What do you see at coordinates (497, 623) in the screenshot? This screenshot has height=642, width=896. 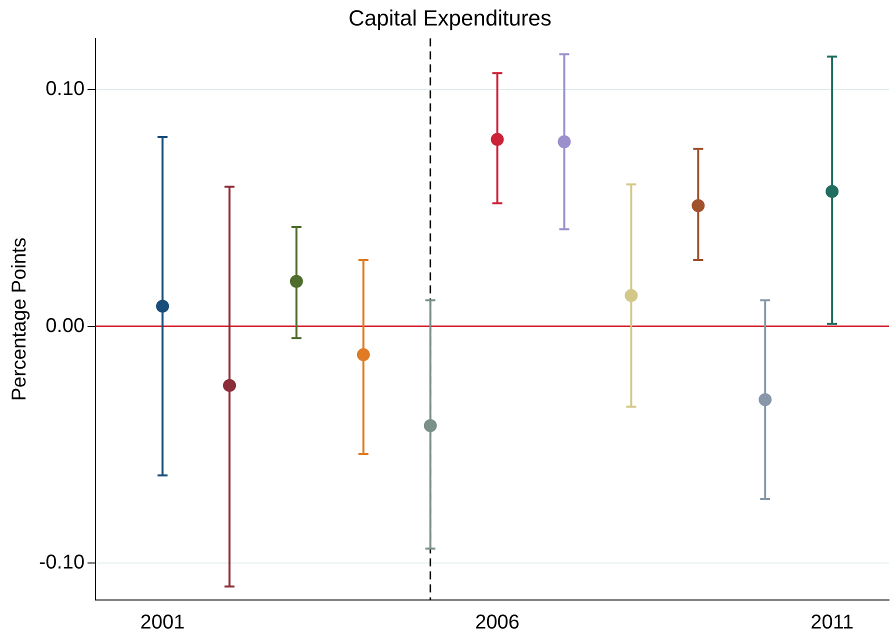 I see `x-tick-label: 2006` at bounding box center [497, 623].